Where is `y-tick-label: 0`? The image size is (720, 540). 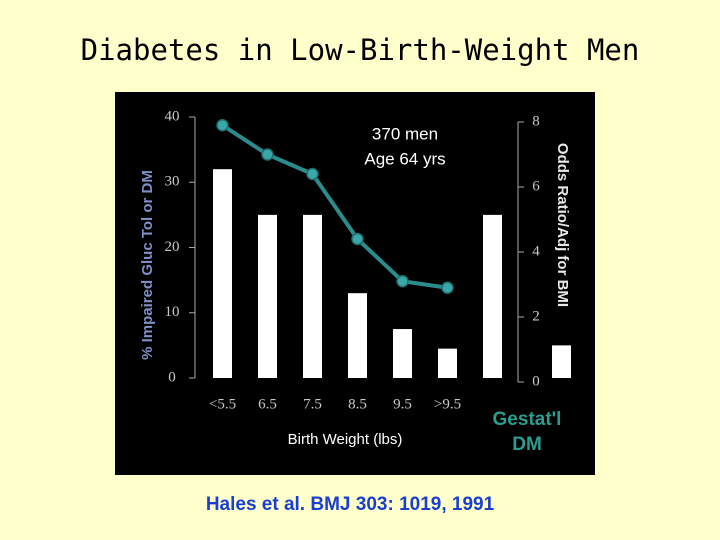 y-tick-label: 0 is located at coordinates (172, 377).